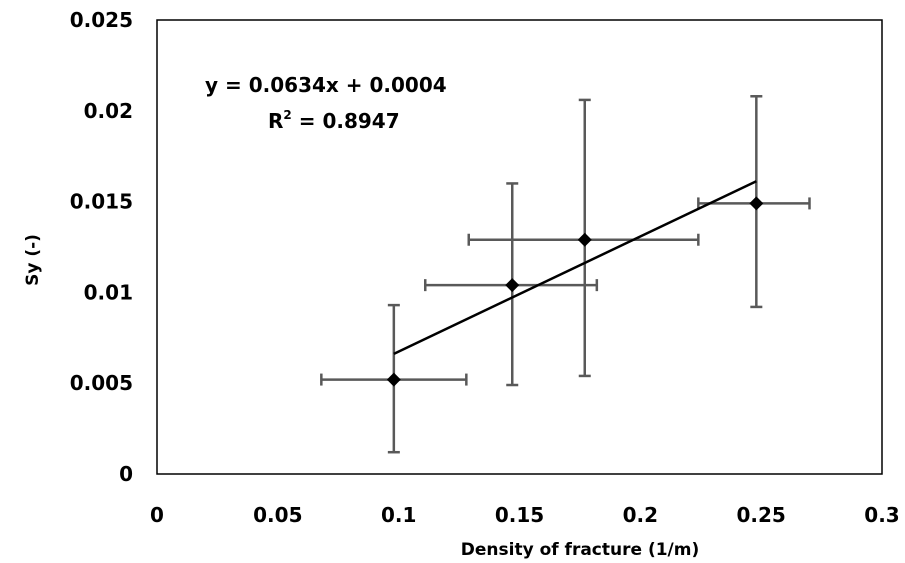 The width and height of the screenshot is (905, 563). What do you see at coordinates (101, 202) in the screenshot?
I see `y-tick-label: 0.015` at bounding box center [101, 202].